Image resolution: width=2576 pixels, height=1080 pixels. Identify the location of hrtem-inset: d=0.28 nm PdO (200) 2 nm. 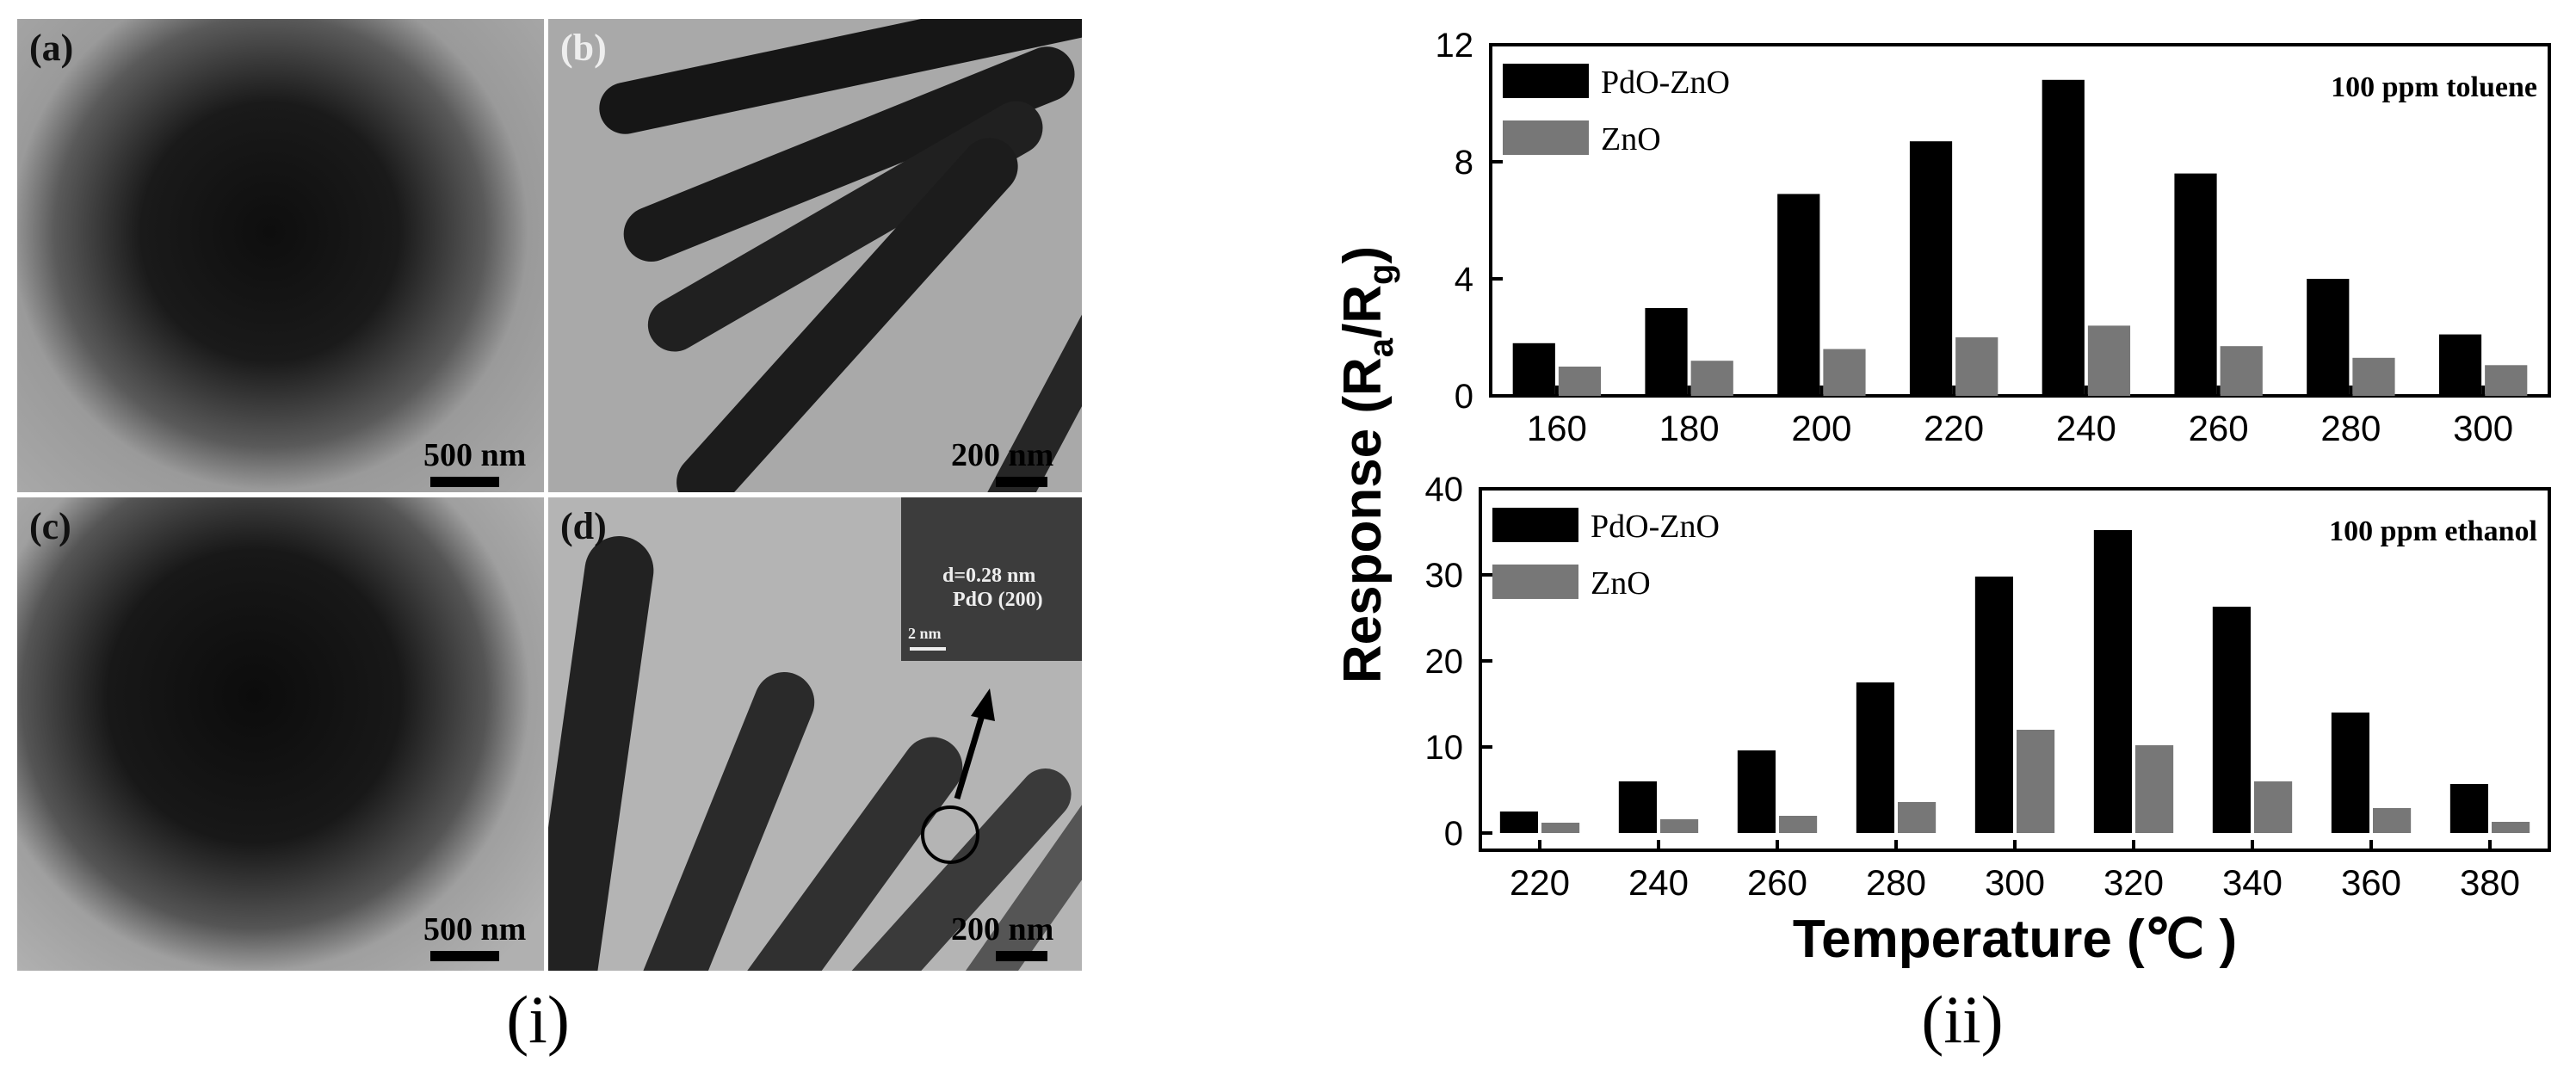
(991, 579).